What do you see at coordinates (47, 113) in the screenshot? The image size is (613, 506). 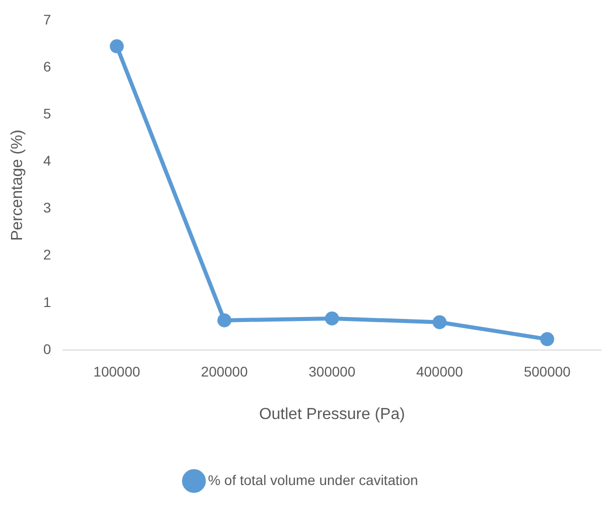 I see `y-tick-label: 5` at bounding box center [47, 113].